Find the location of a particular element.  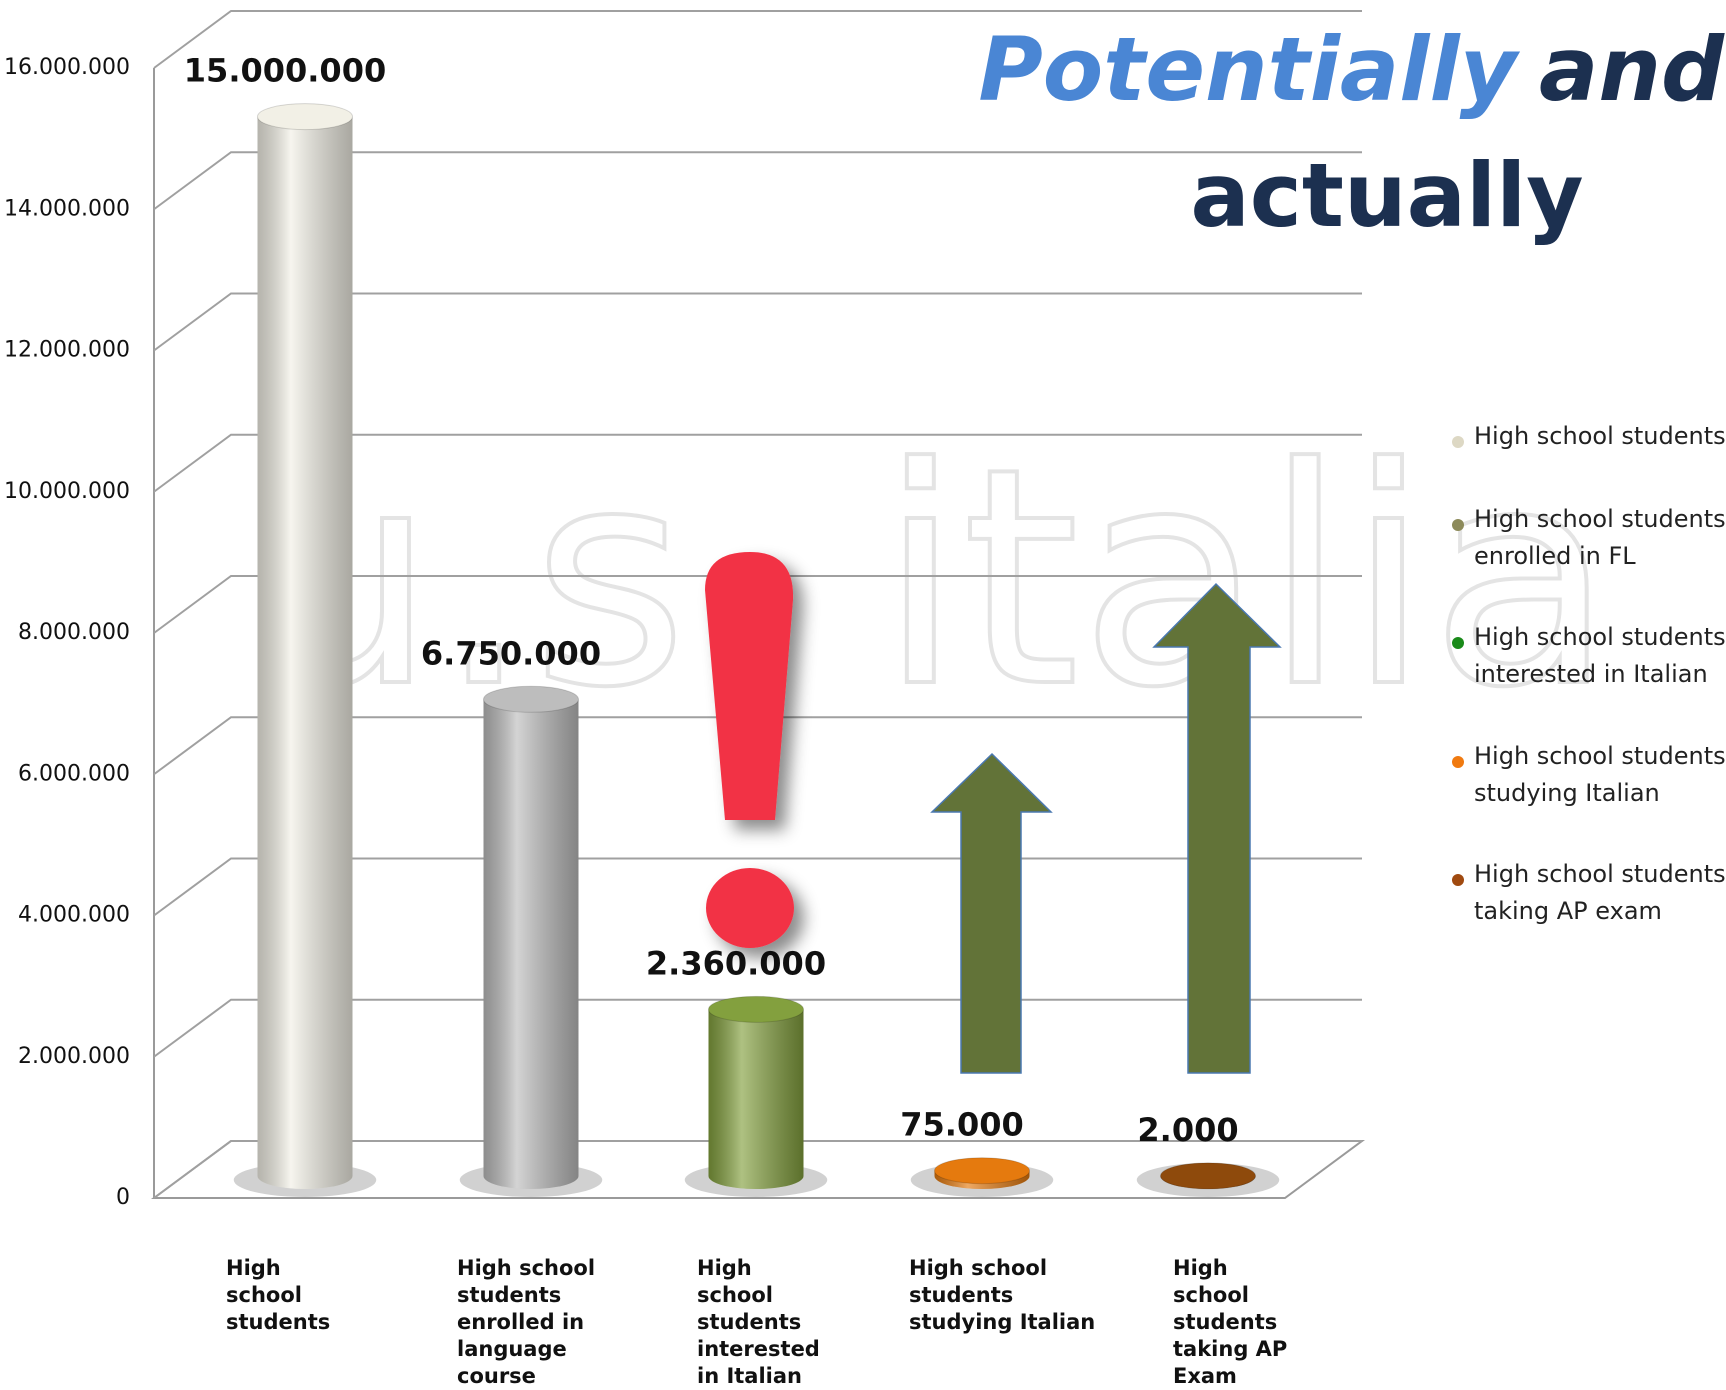

title-part: and is located at coordinates (1632, 69).